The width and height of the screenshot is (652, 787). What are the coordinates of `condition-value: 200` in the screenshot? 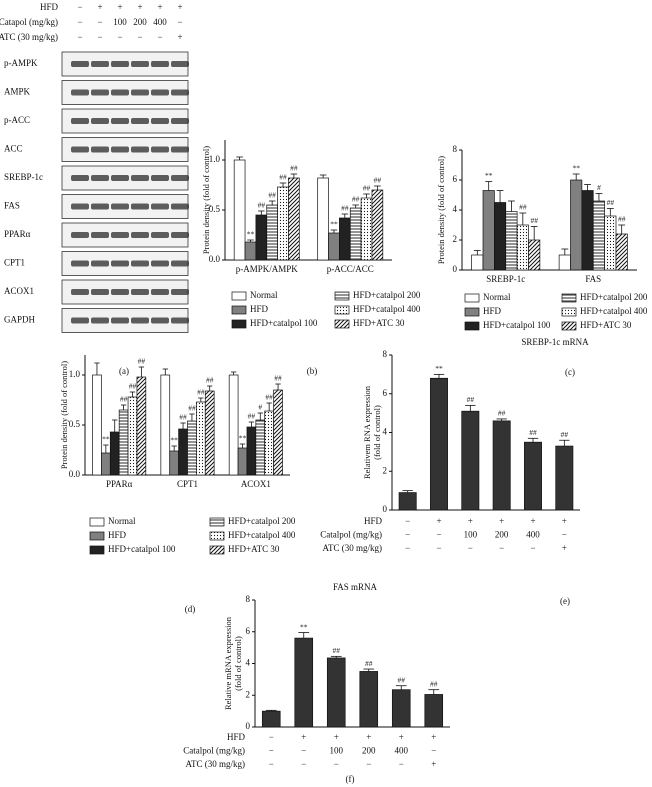 It's located at (502, 535).